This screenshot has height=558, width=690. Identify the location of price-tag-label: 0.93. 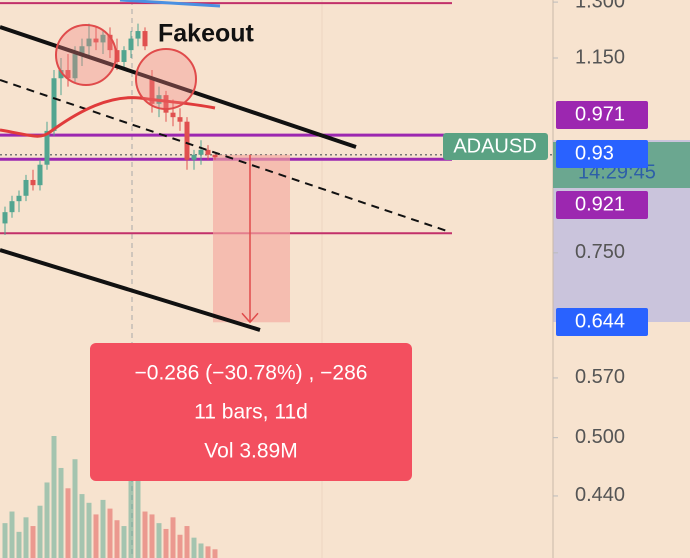
(594, 153).